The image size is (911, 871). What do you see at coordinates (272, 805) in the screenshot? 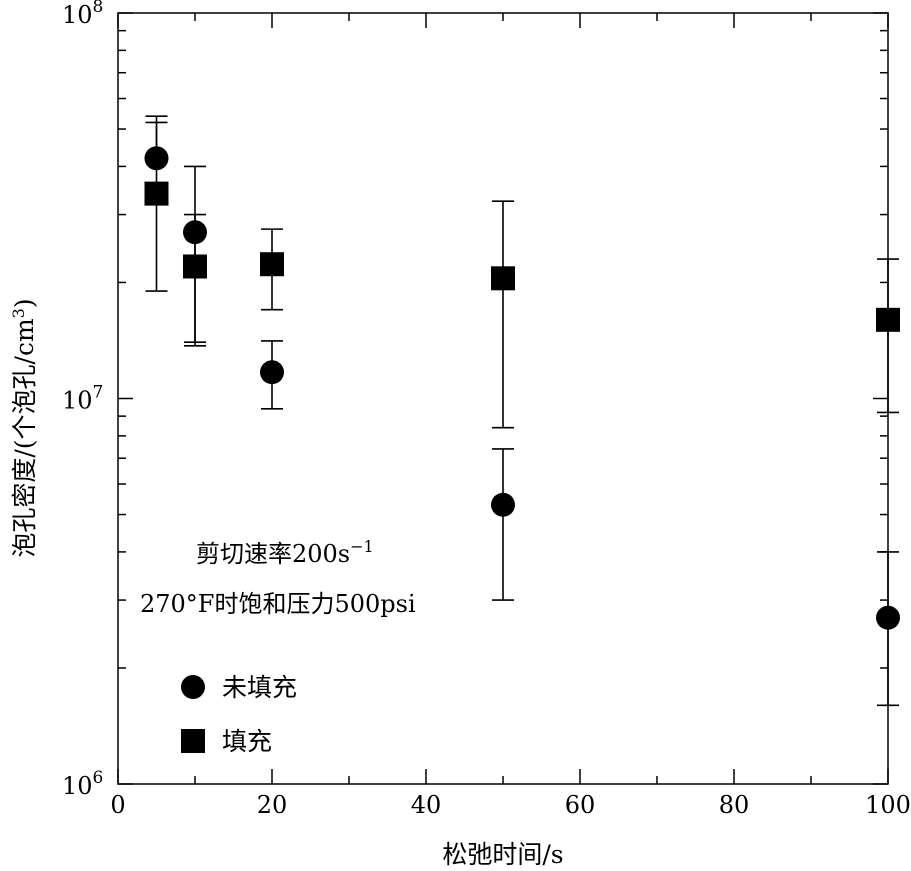
I see `x-tick-label: 20` at bounding box center [272, 805].